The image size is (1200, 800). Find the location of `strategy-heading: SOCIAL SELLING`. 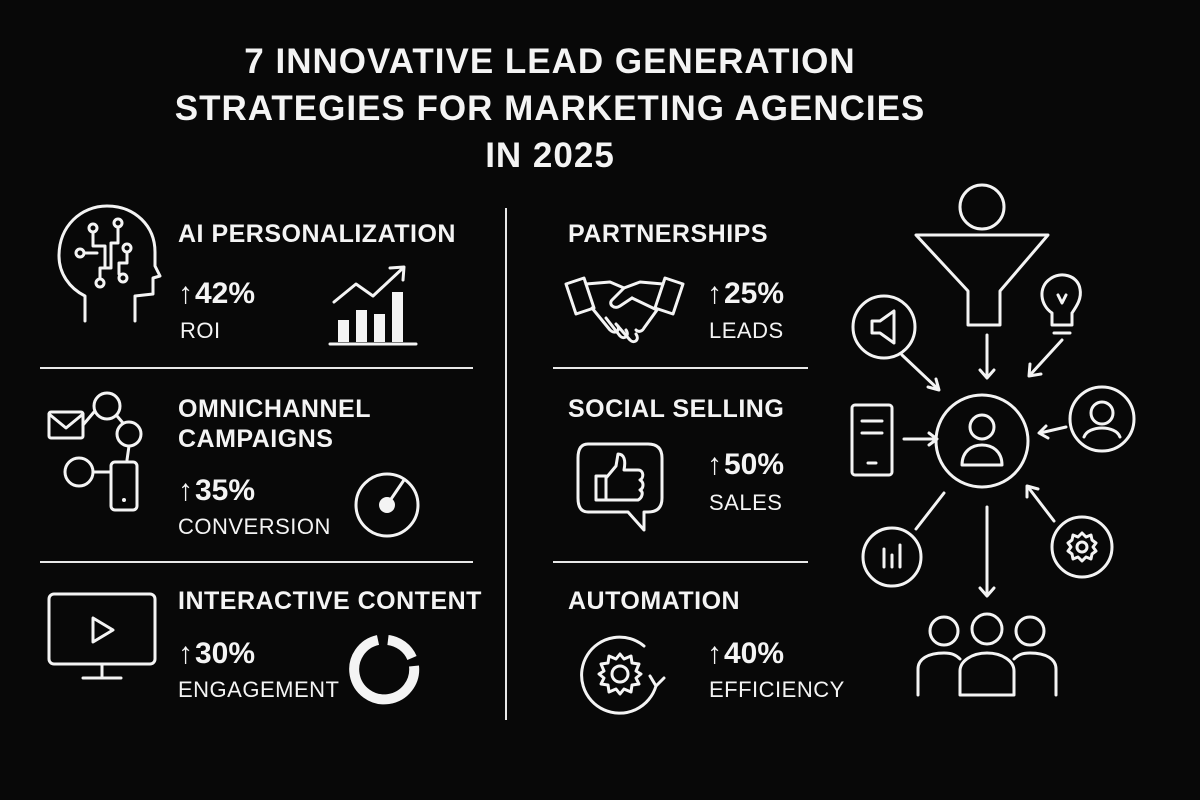

strategy-heading: SOCIAL SELLING is located at coordinates (676, 409).